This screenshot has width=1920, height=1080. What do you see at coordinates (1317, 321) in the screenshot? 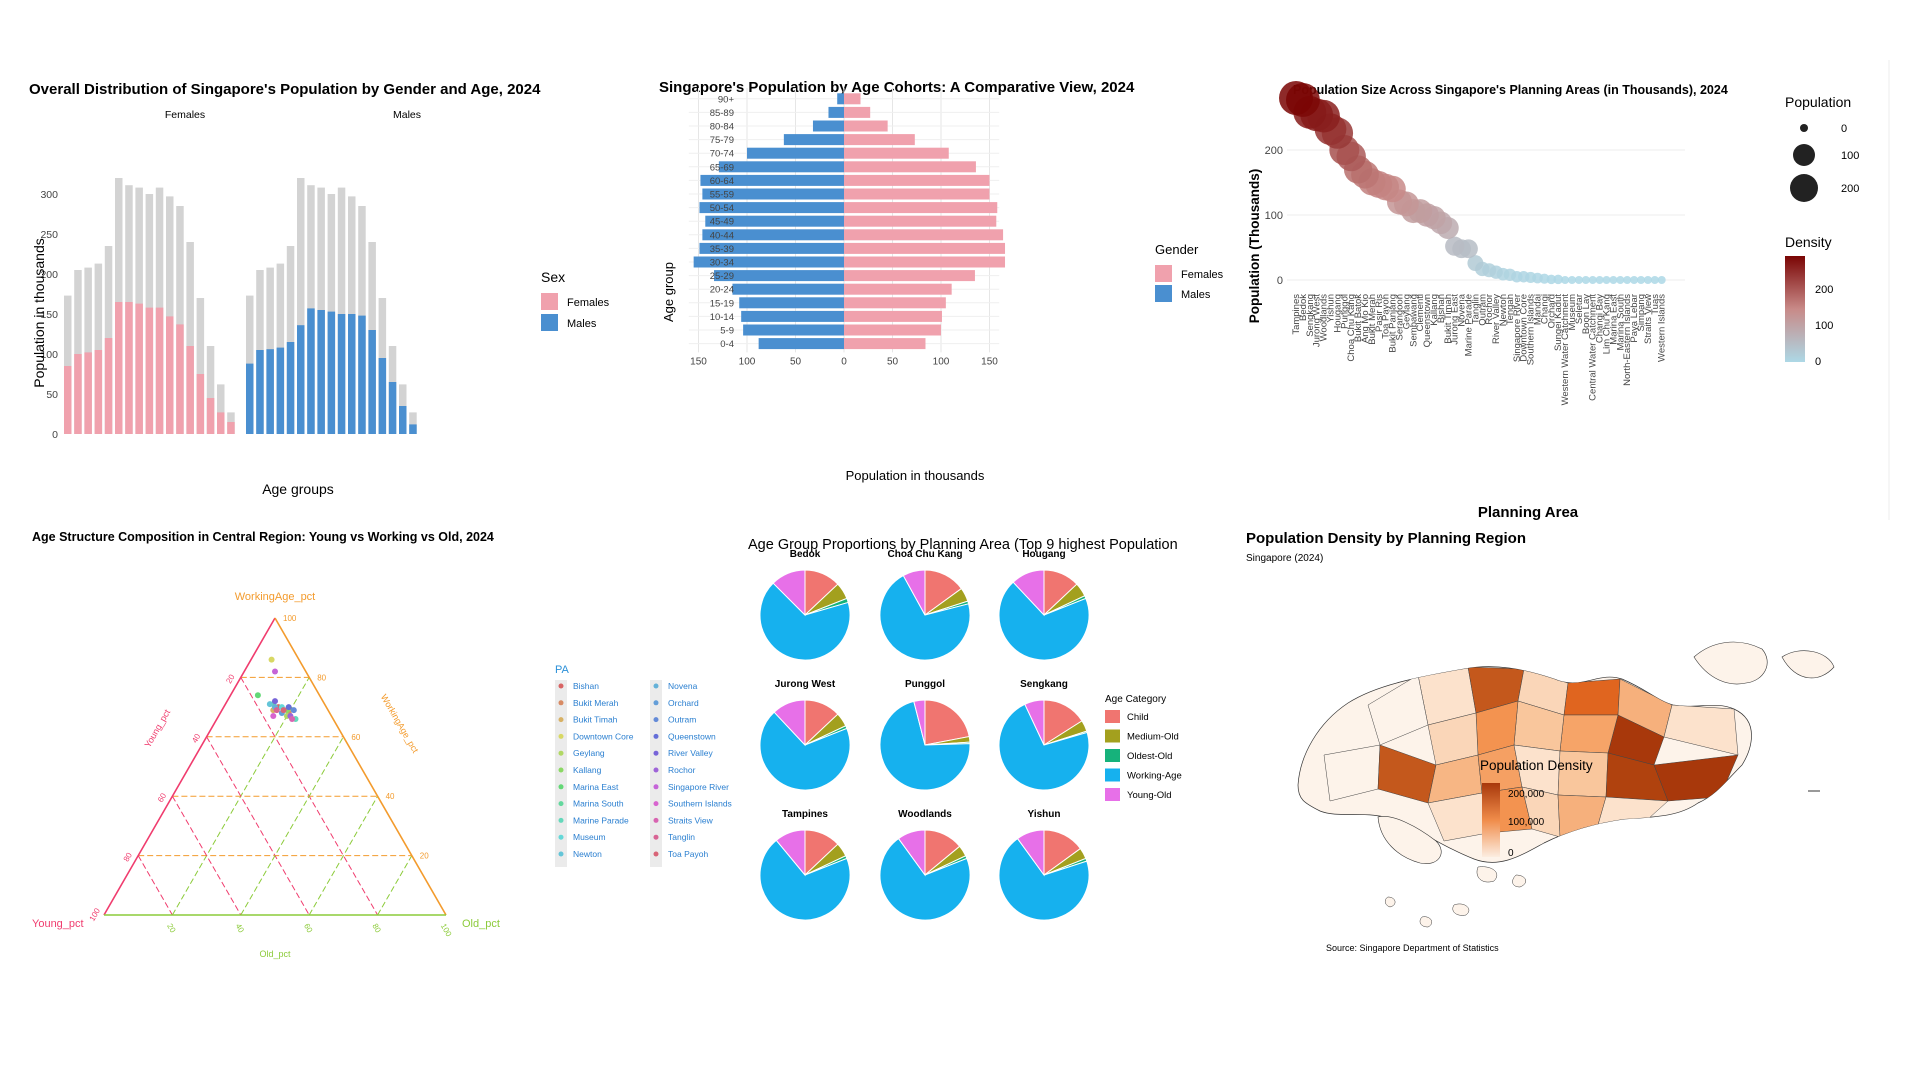
I see `x-tick-label: Jurong West` at bounding box center [1317, 321].